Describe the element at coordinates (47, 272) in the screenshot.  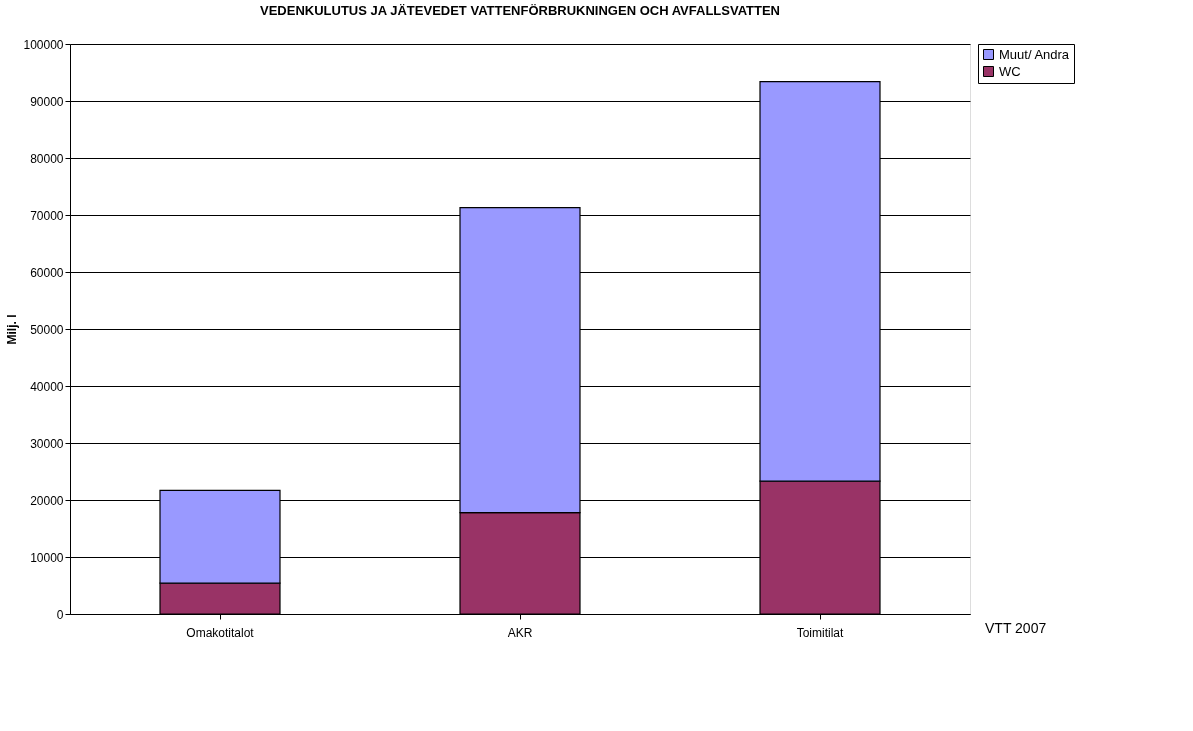
I see `y-tick-label: 60000` at that location.